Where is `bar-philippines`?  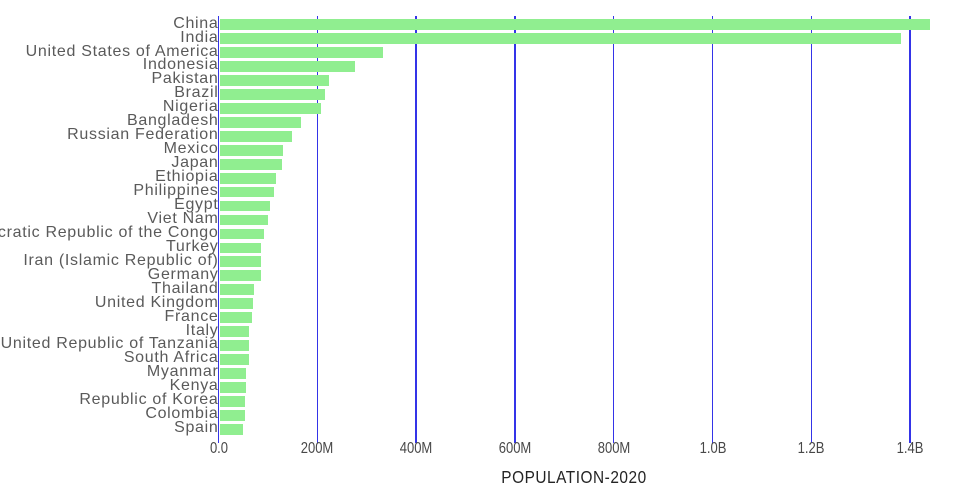
bar-philippines is located at coordinates (246, 192).